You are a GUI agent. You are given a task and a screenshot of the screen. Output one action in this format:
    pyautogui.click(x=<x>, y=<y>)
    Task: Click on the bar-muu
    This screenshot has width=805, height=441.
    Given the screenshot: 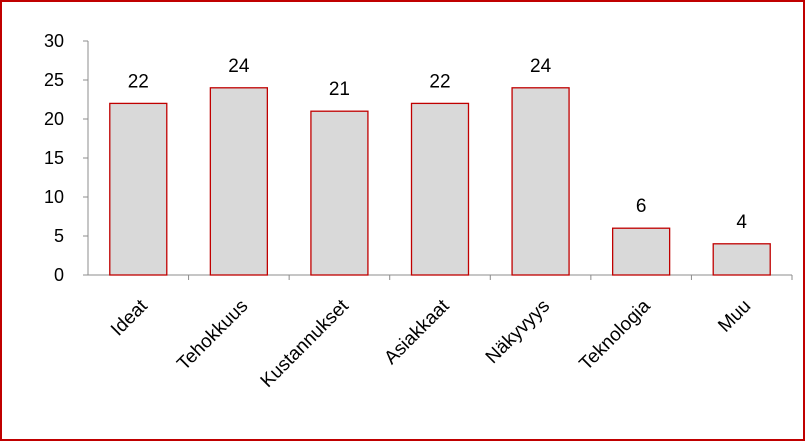 What is the action you would take?
    pyautogui.click(x=741, y=259)
    